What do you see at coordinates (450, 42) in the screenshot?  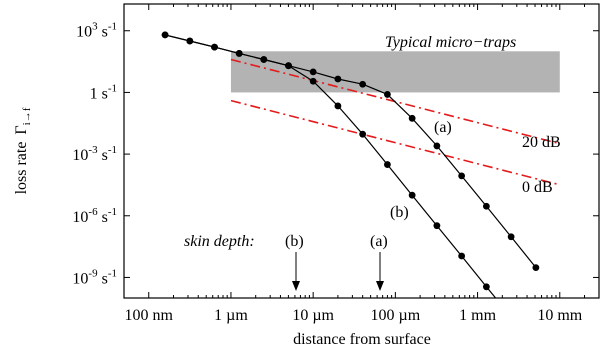 I see `region-label: Typical micro−traps` at bounding box center [450, 42].